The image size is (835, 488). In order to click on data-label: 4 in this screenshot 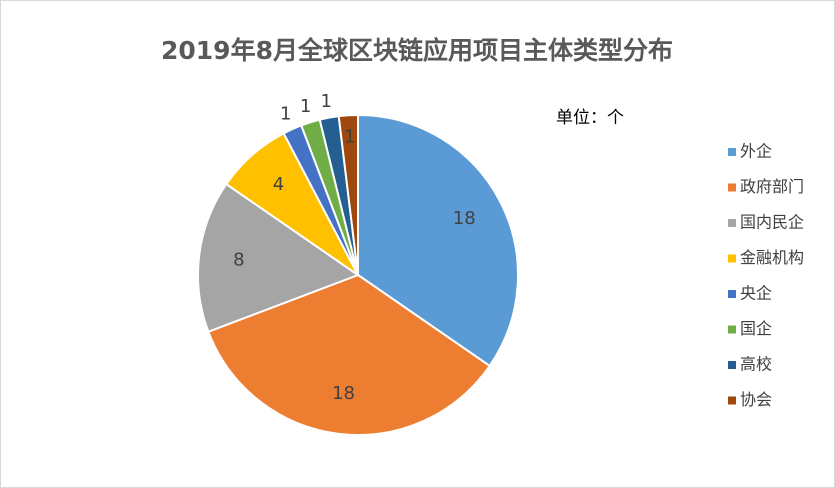, I will do `click(278, 184)`.